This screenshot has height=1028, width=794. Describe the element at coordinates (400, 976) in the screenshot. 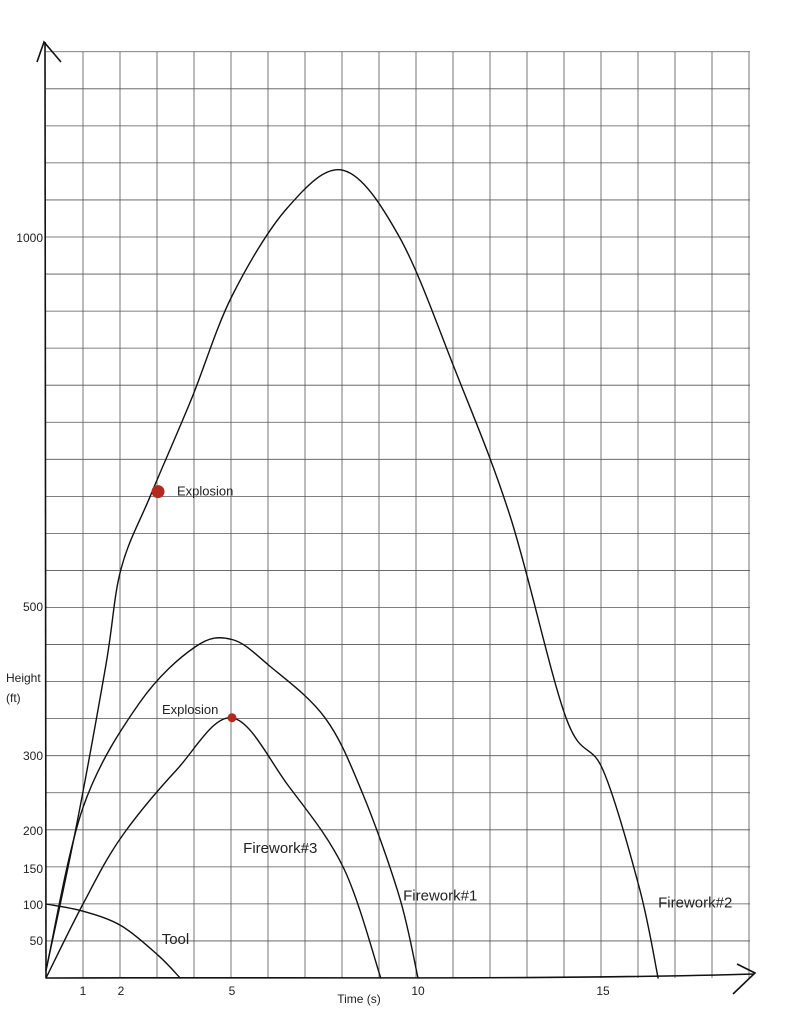

I see `x-axis-line` at that location.